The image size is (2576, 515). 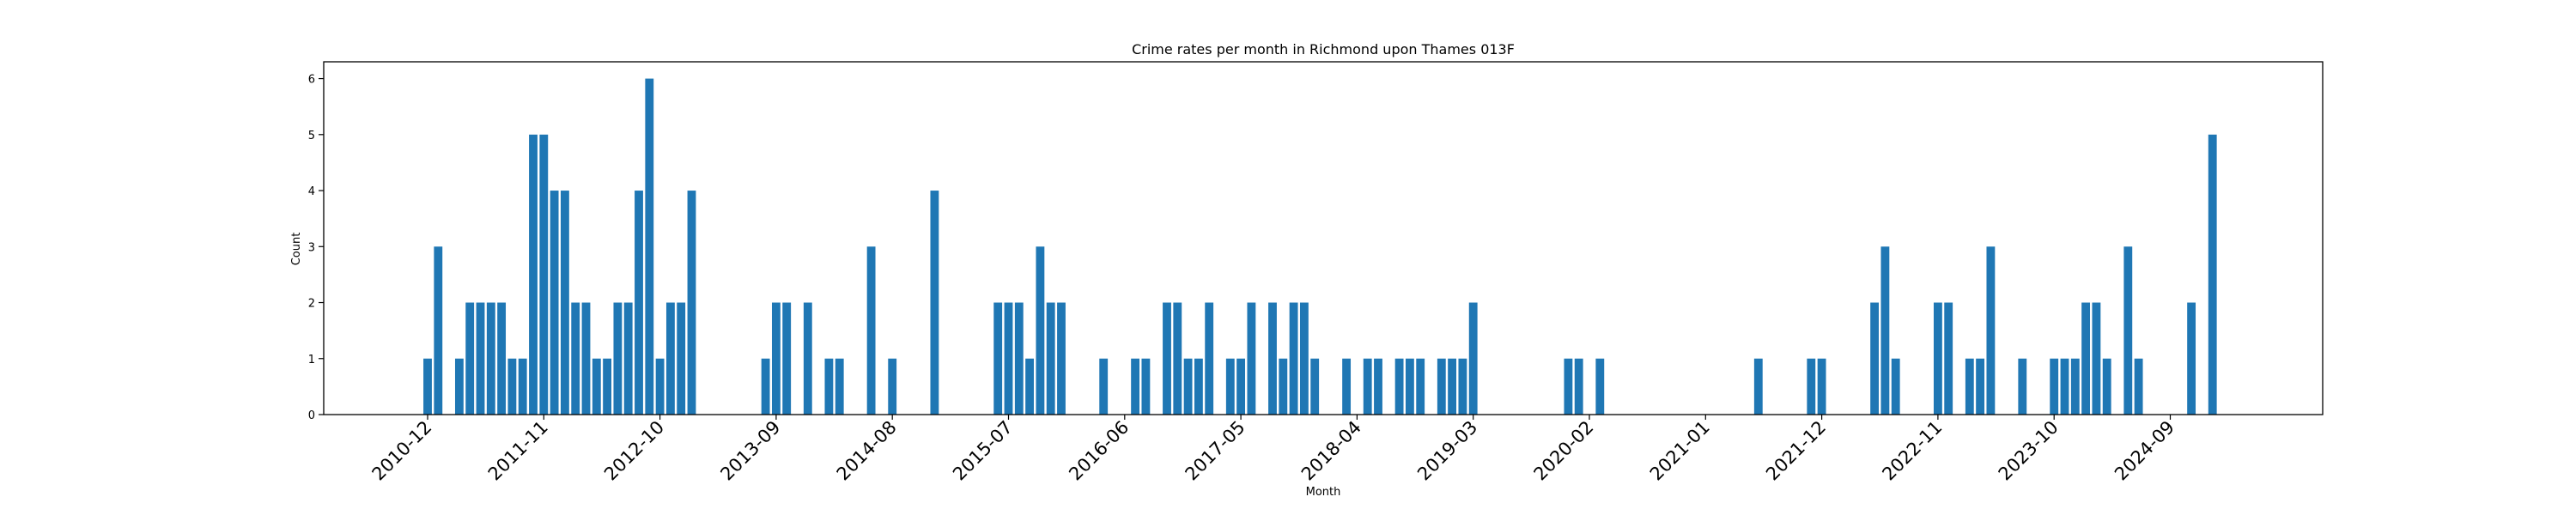 What do you see at coordinates (316, 248) in the screenshot?
I see `y-axis: 0 1 2 3 4 5 6` at bounding box center [316, 248].